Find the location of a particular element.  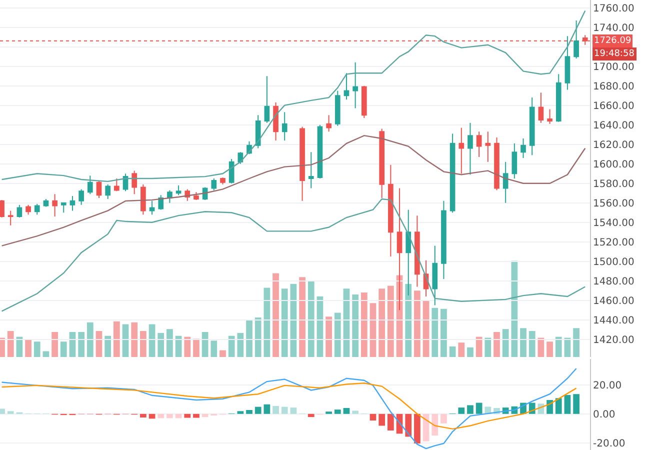

y-tick-label: 1440.00 is located at coordinates (613, 320).